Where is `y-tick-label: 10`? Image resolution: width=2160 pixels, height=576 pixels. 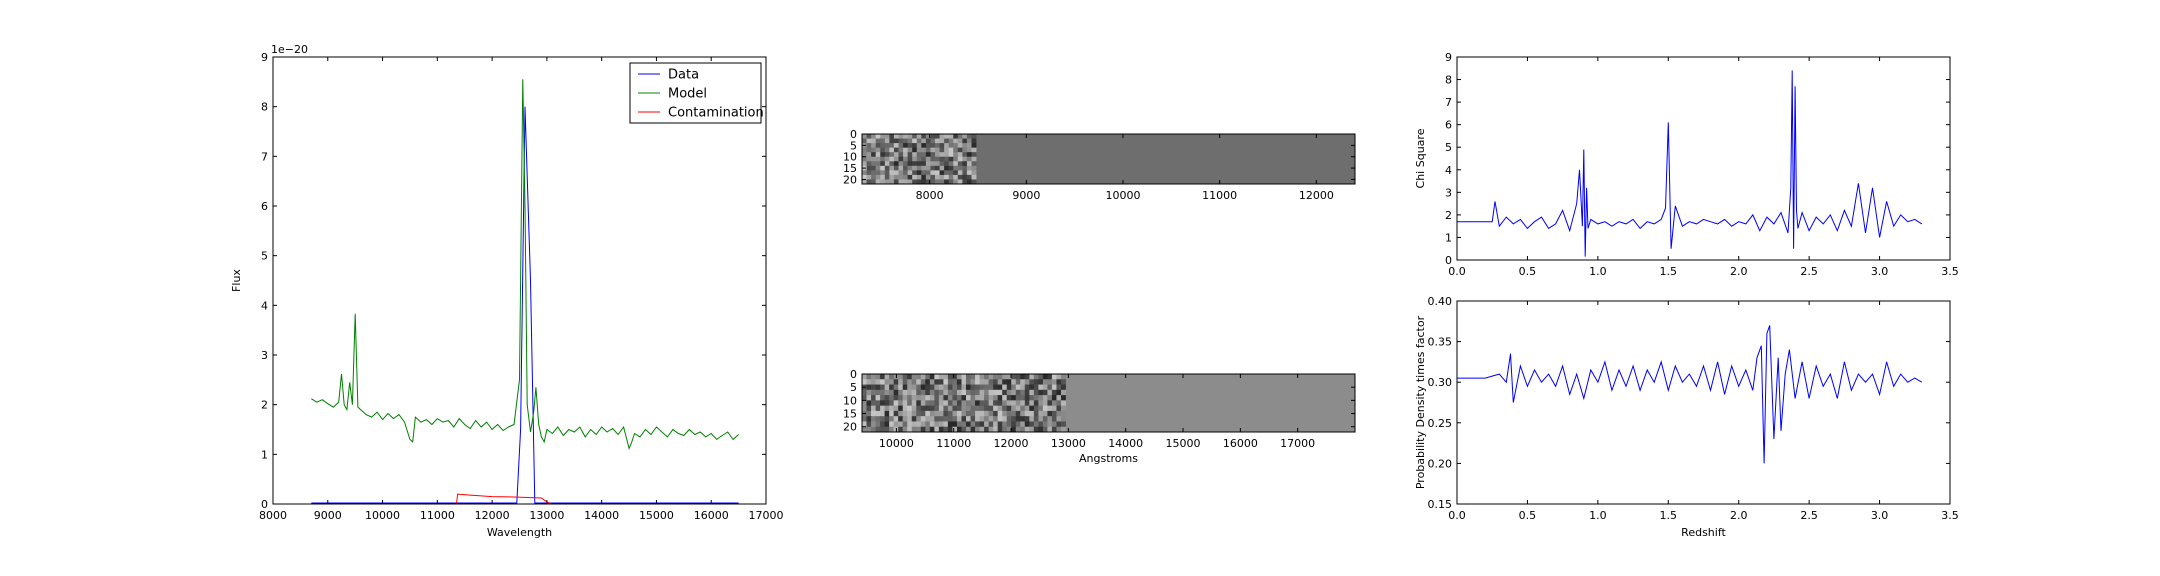
y-tick-label: 10 is located at coordinates (850, 157).